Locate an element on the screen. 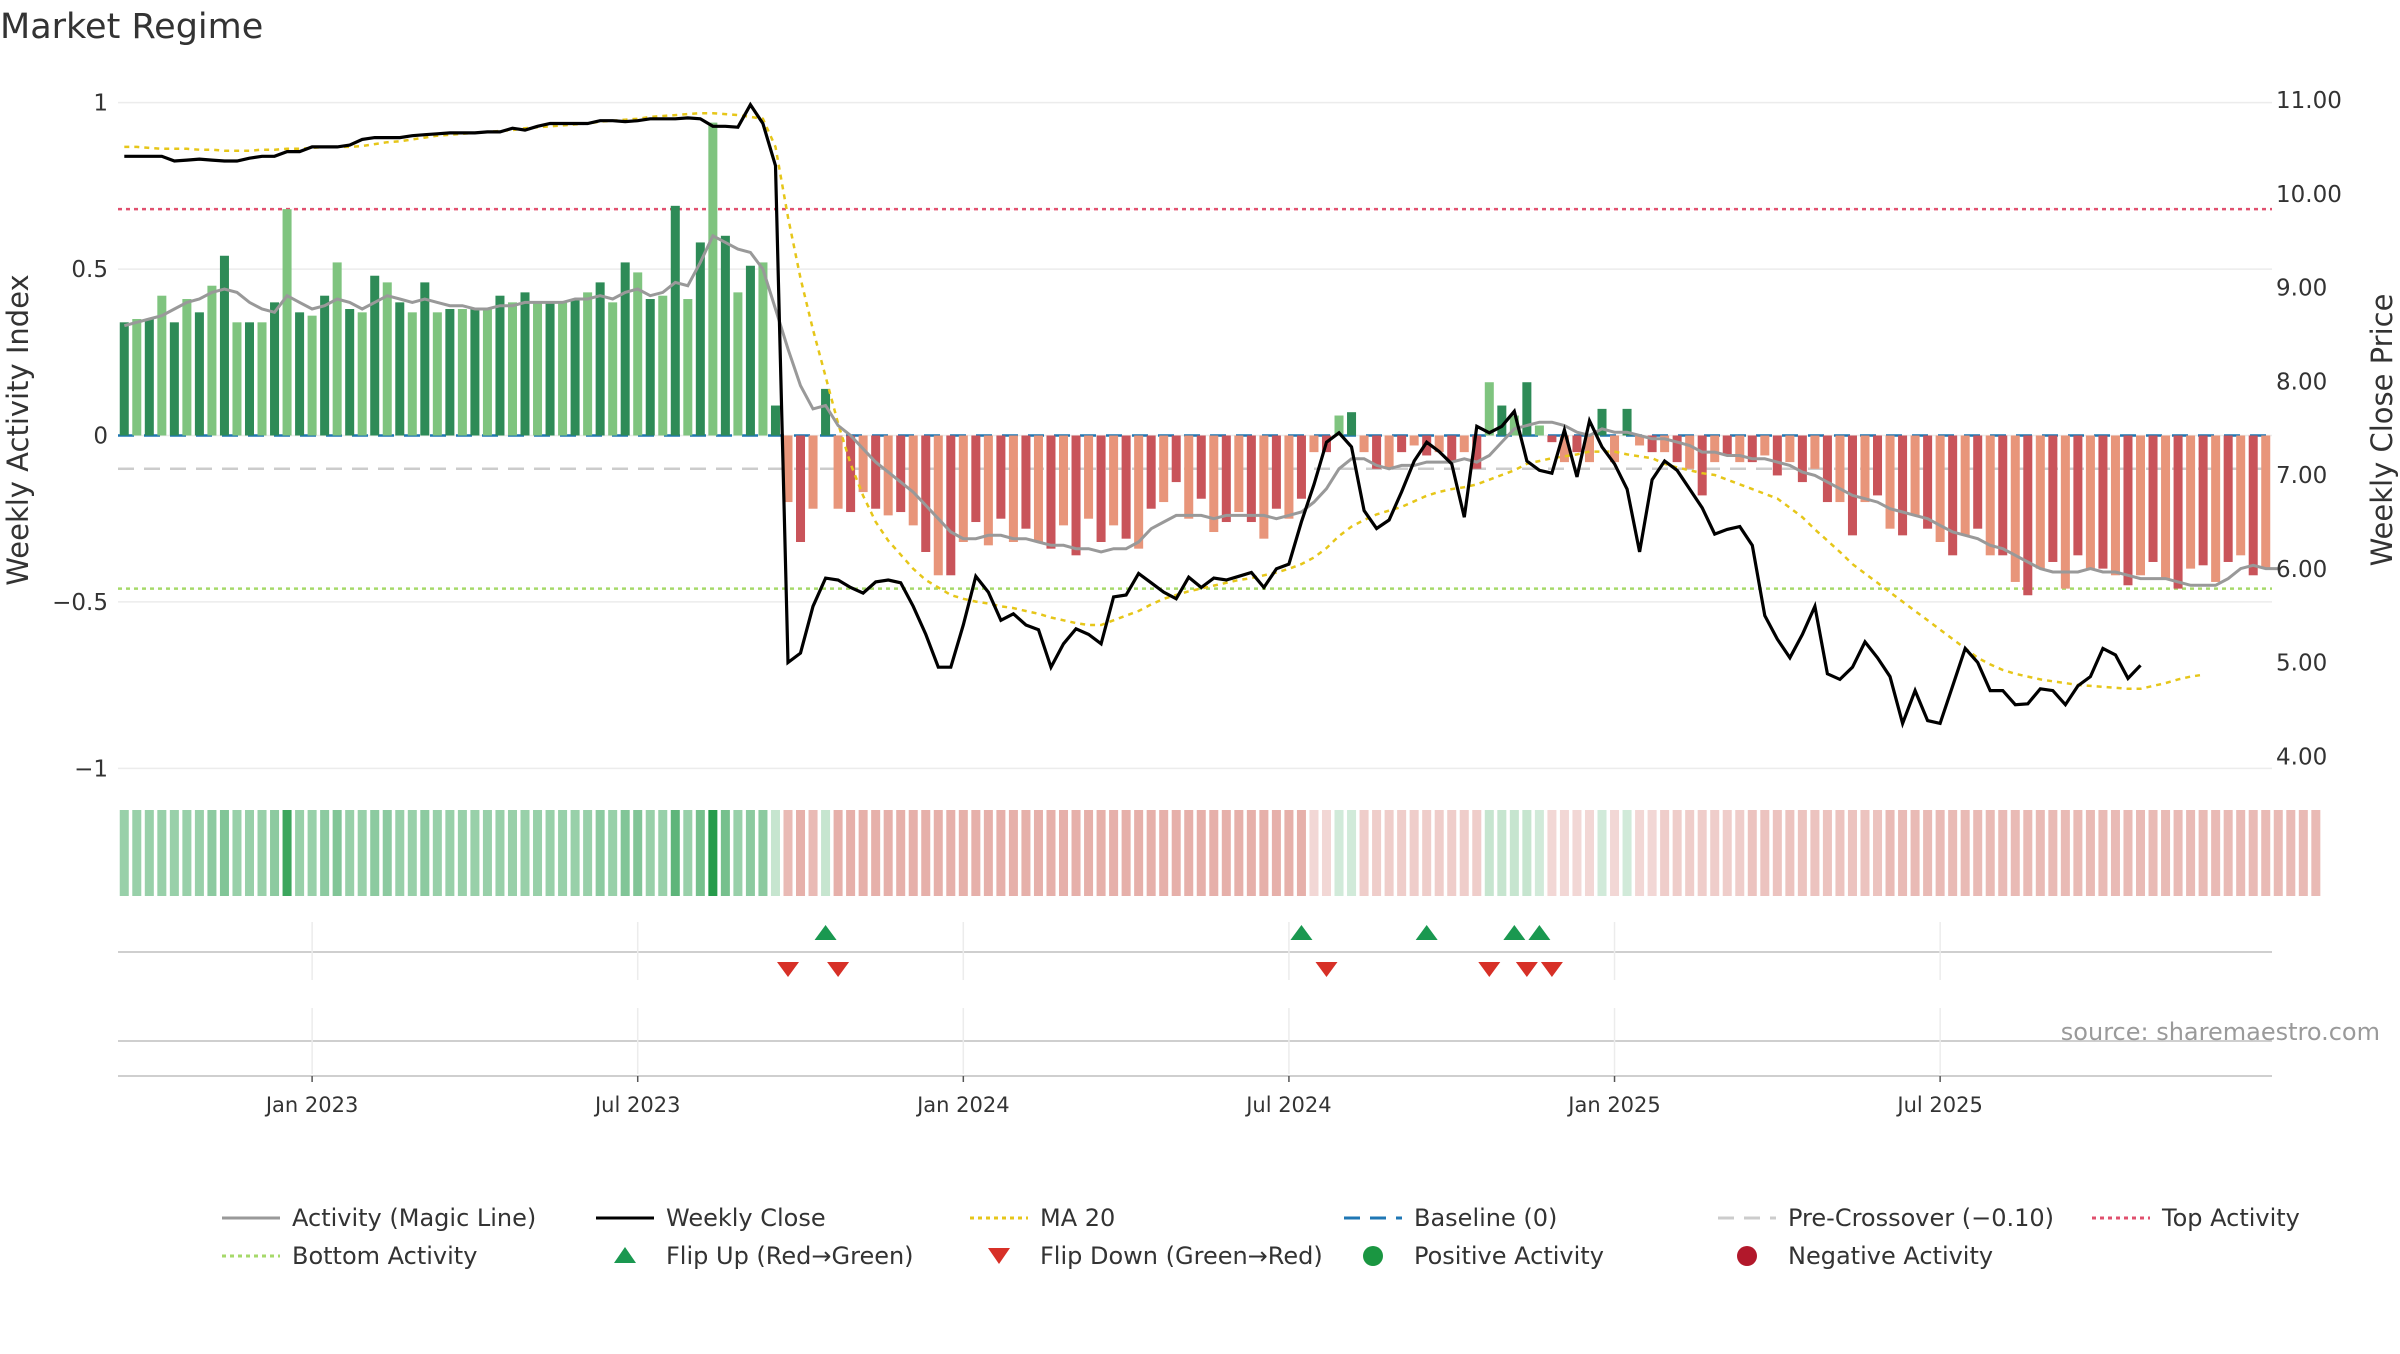  y-left-tick-label: 0.5 is located at coordinates (89, 270).